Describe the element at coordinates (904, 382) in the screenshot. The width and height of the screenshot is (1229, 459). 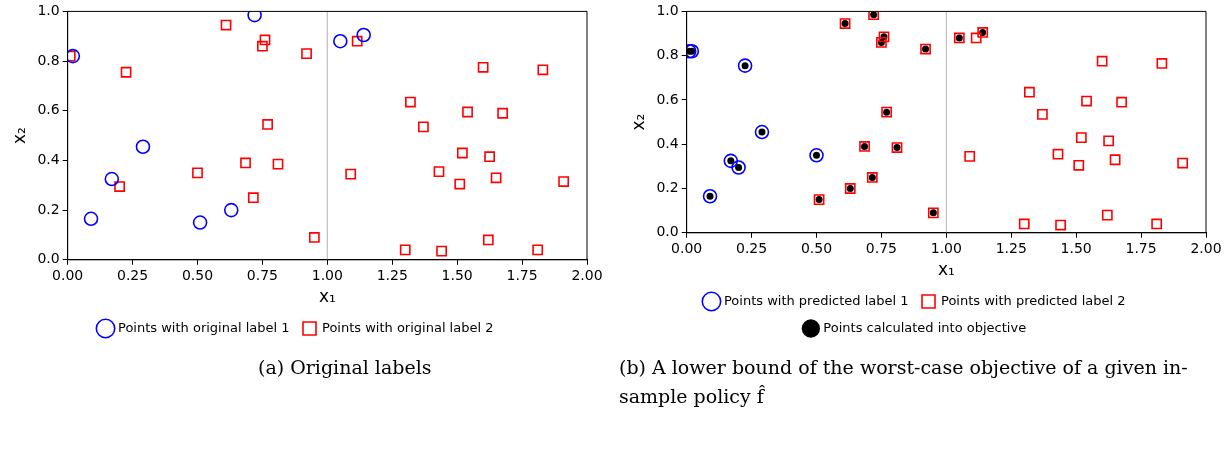
I see `text: (b) A lower bound of the worst-case objective of a given in-sample policy f̂` at that location.